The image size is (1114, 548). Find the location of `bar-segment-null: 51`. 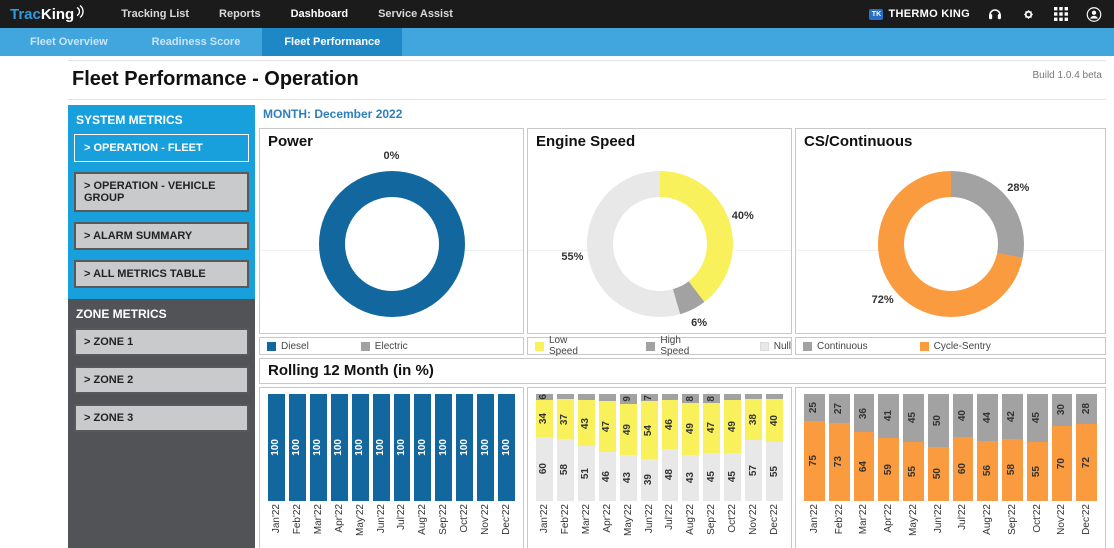

bar-segment-null: 51 is located at coordinates (586, 473).